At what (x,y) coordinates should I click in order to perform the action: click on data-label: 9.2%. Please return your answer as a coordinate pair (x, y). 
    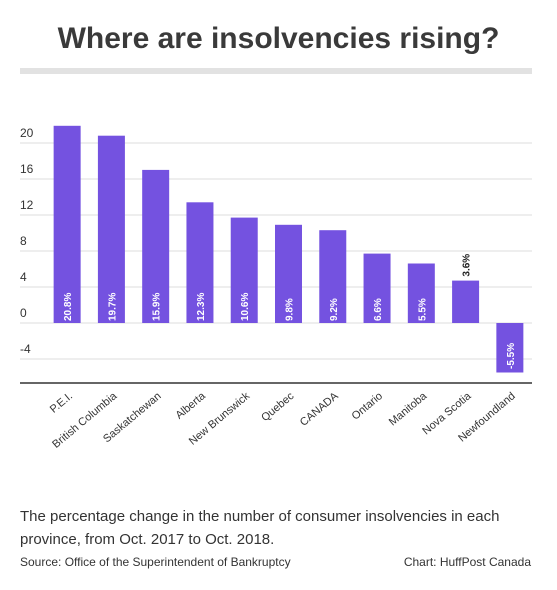
    Looking at the image, I should click on (334, 309).